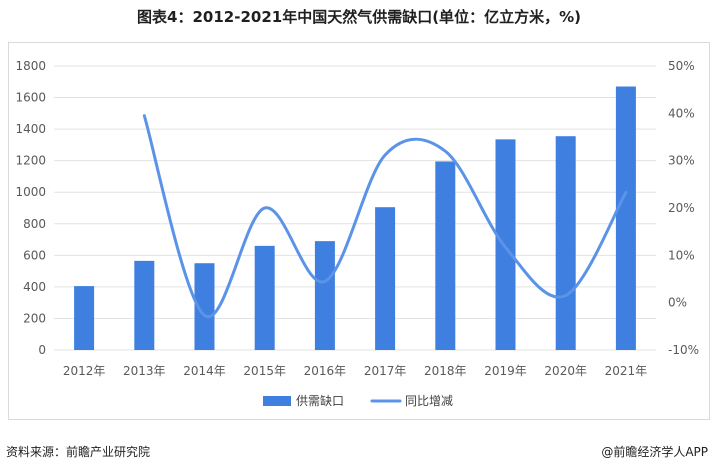 The image size is (718, 471). Describe the element at coordinates (30, 98) in the screenshot. I see `left-axis-tick-label: 1600` at that location.